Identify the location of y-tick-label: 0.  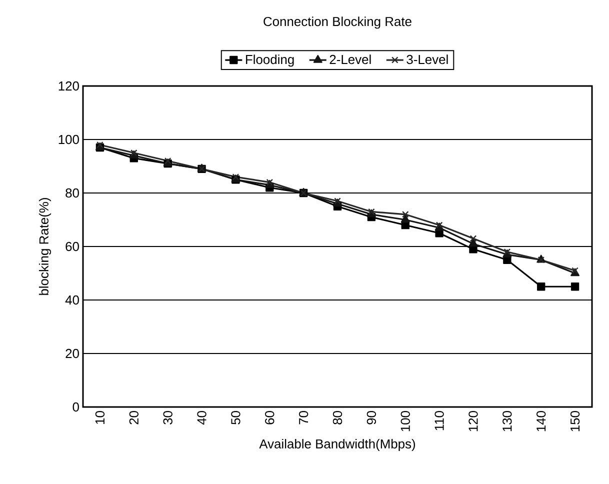
(75, 407).